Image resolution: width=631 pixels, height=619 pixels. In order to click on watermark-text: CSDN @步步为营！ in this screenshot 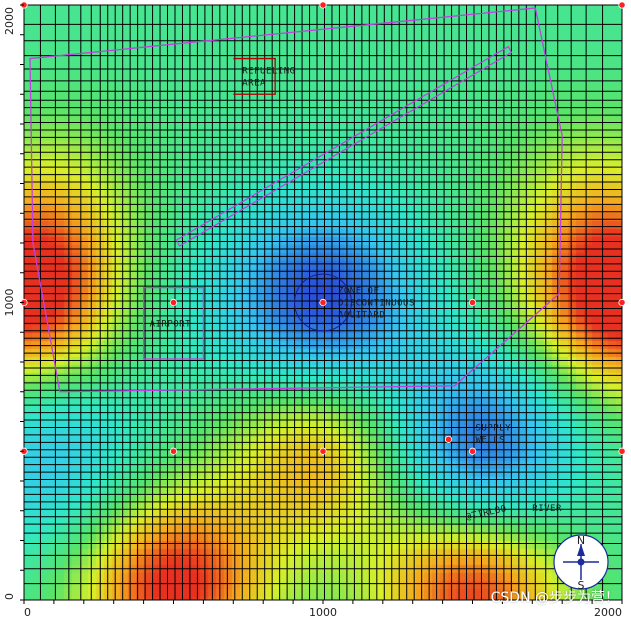, I will do `click(554, 598)`.